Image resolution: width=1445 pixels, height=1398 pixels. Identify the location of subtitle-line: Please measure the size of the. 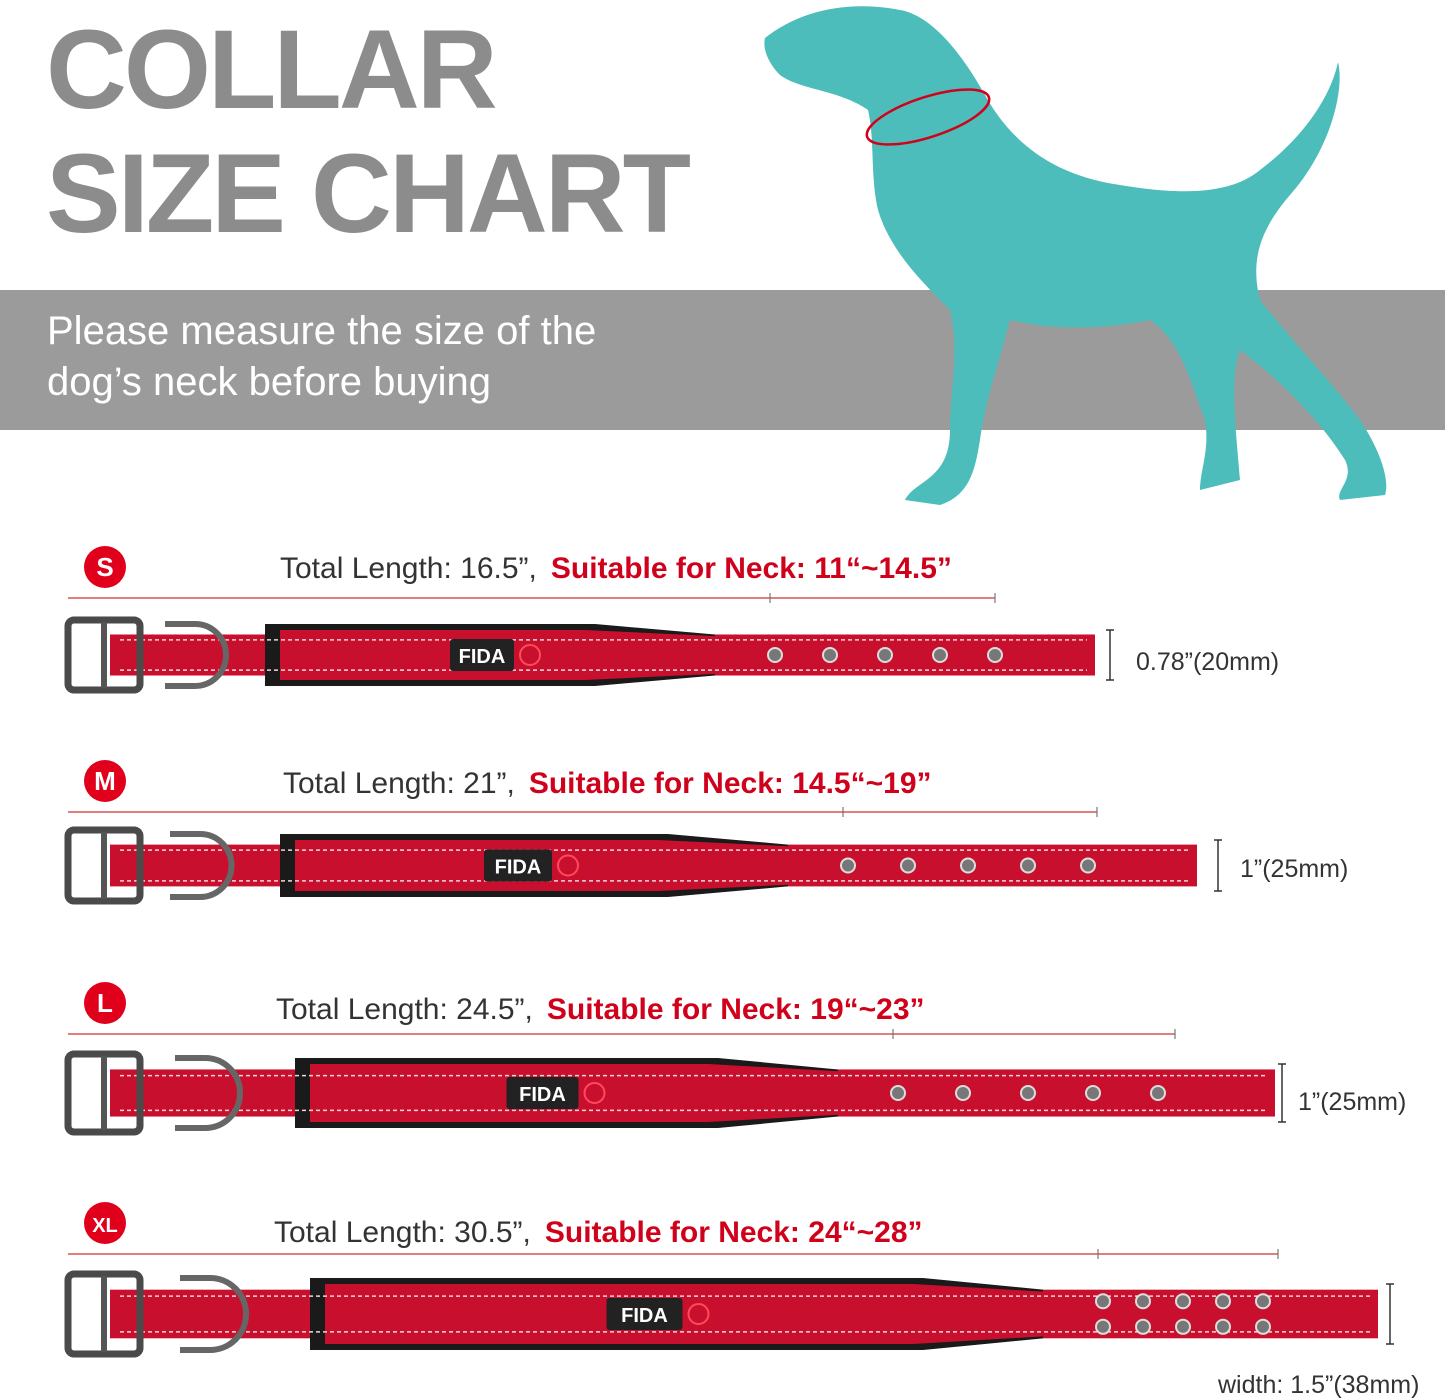
(321, 331).